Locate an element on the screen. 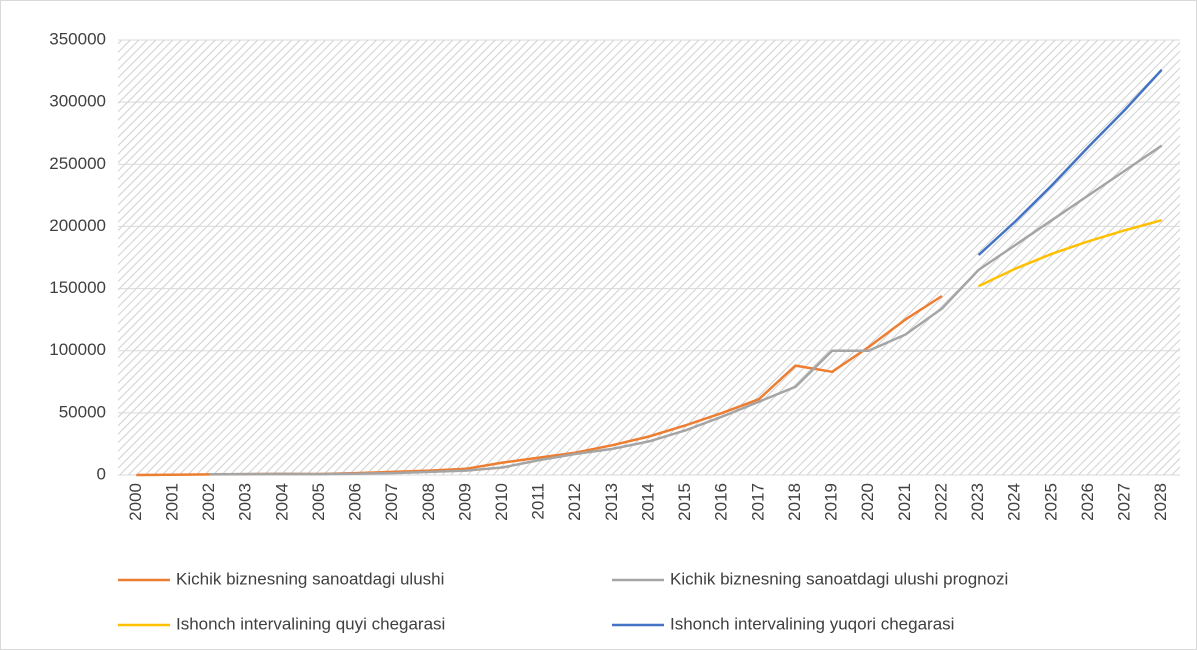 The width and height of the screenshot is (1197, 650). y-tick-label: 300000 is located at coordinates (77, 101).